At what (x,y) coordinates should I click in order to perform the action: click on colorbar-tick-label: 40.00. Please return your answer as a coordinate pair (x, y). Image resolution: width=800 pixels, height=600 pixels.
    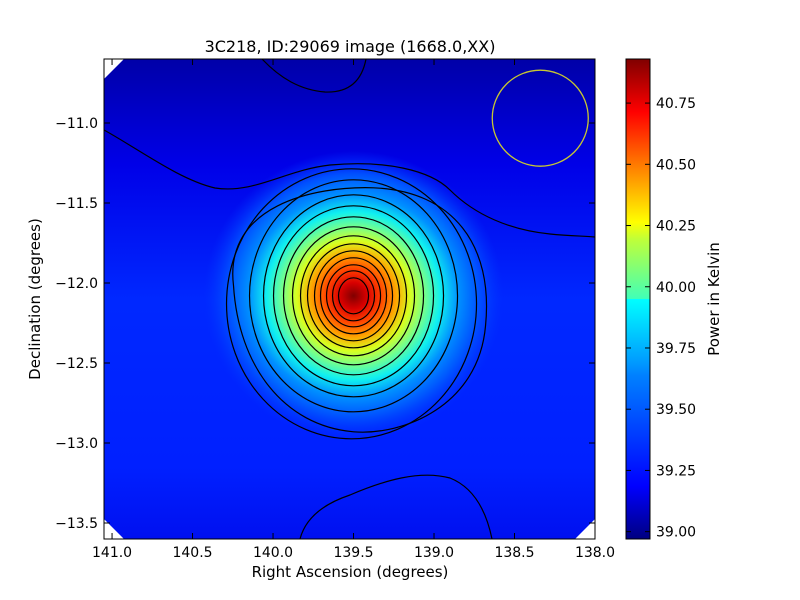
    Looking at the image, I should click on (676, 288).